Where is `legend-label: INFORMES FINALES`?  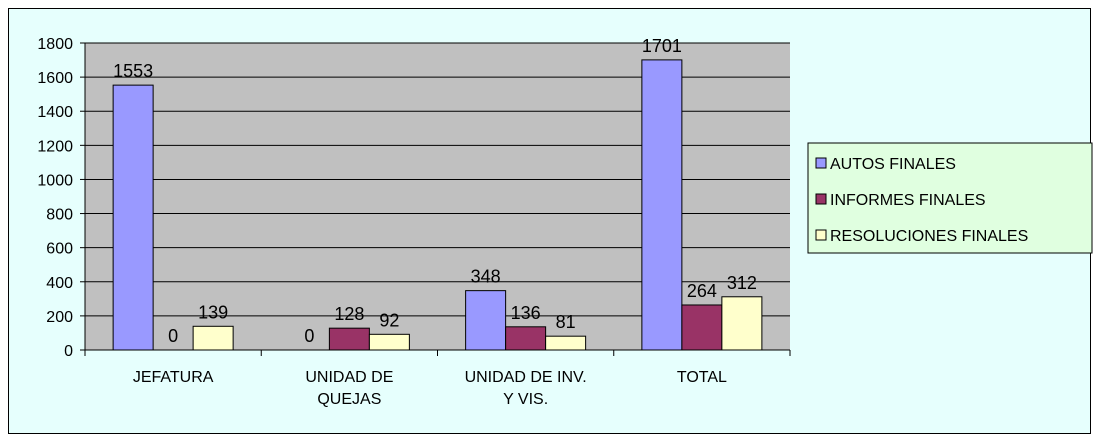 legend-label: INFORMES FINALES is located at coordinates (908, 200).